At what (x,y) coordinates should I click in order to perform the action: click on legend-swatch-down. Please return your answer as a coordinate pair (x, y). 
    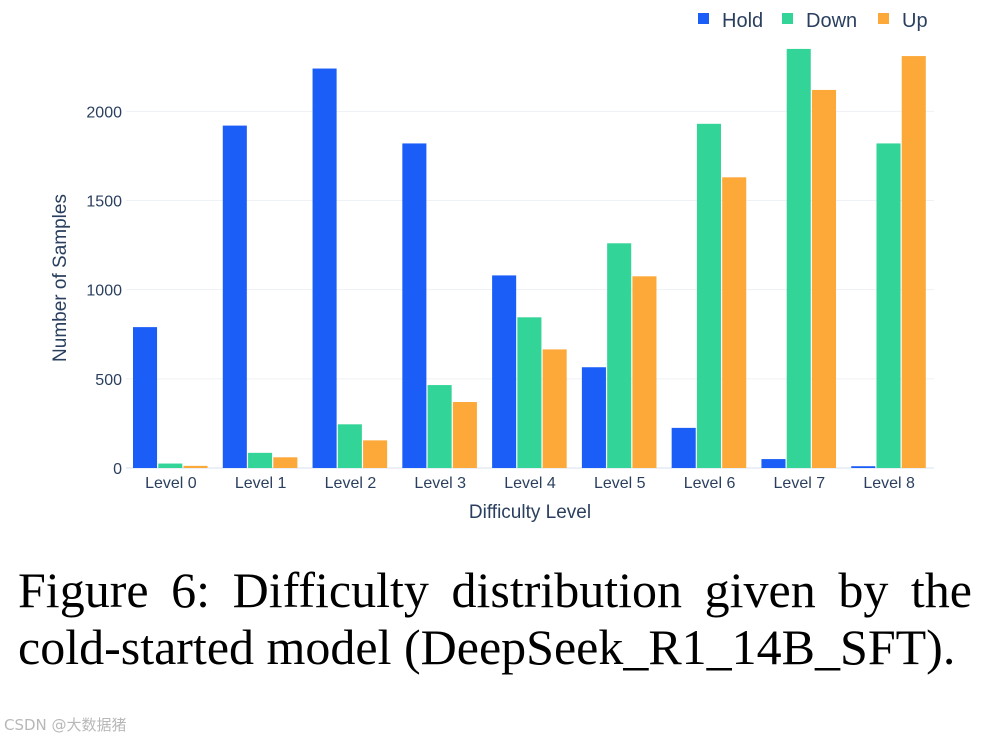
    Looking at the image, I should click on (787, 18).